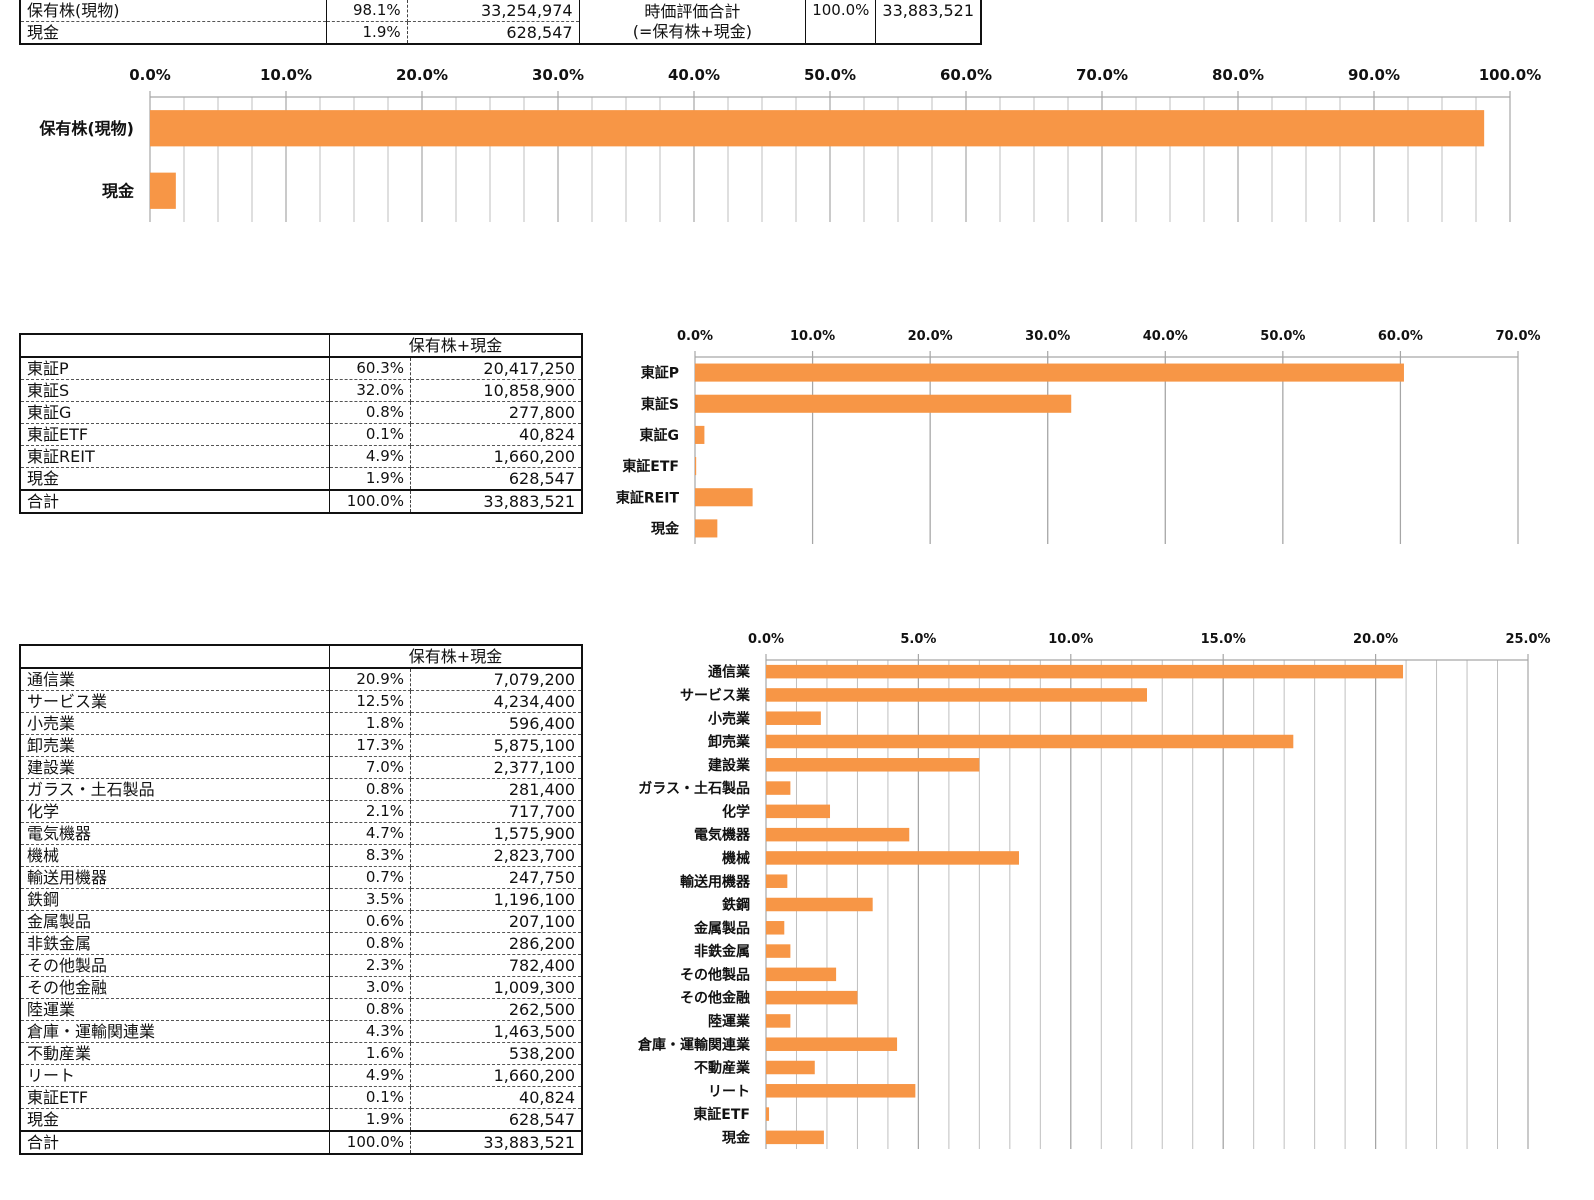 The height and width of the screenshot is (1200, 1594). What do you see at coordinates (736, 858) in the screenshot?
I see `category-label: 機械` at bounding box center [736, 858].